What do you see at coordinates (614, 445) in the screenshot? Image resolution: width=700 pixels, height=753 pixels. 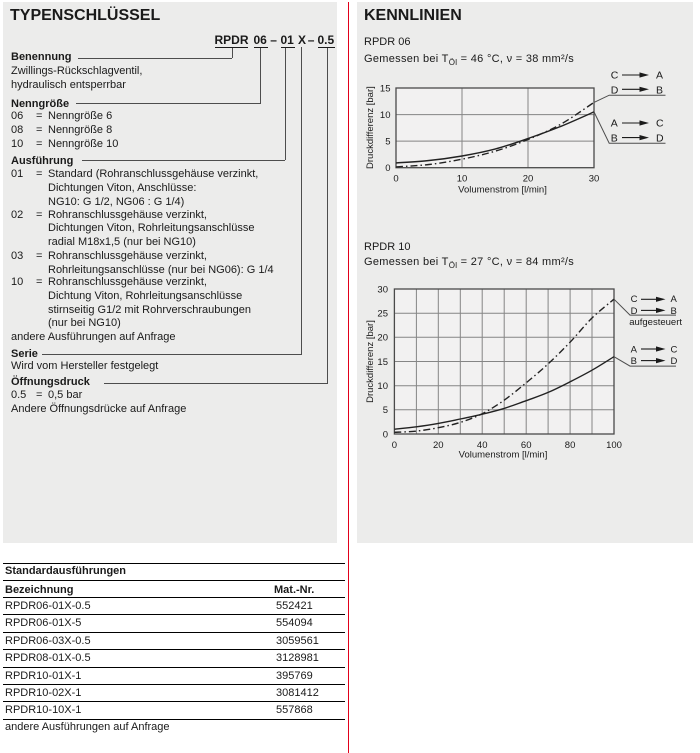 I see `svg-text: 100` at bounding box center [614, 445].